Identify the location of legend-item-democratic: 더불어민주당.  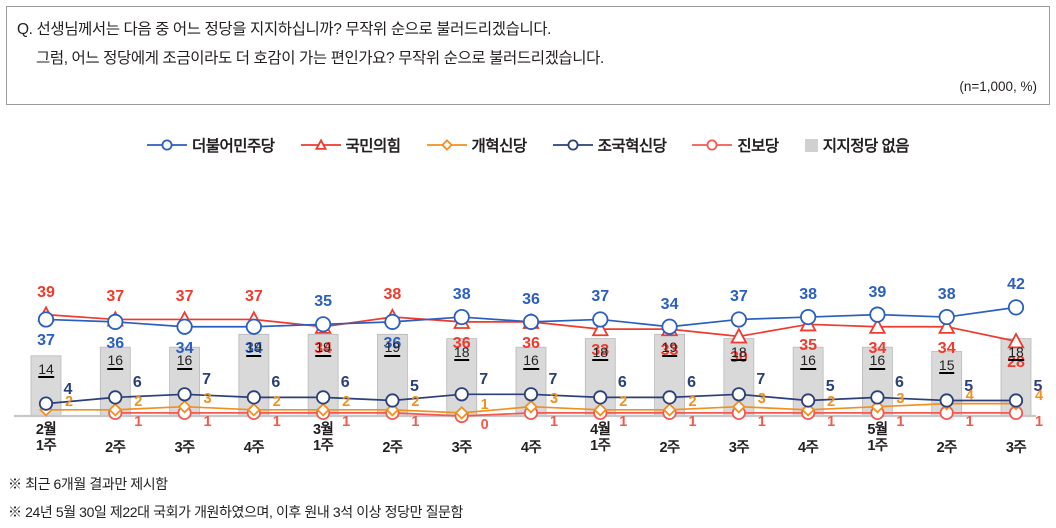
(210, 145).